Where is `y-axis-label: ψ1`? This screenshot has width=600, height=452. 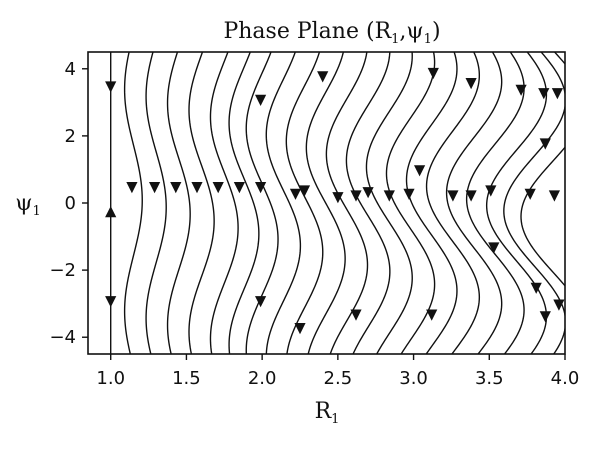 y-axis-label: ψ1 is located at coordinates (28, 205).